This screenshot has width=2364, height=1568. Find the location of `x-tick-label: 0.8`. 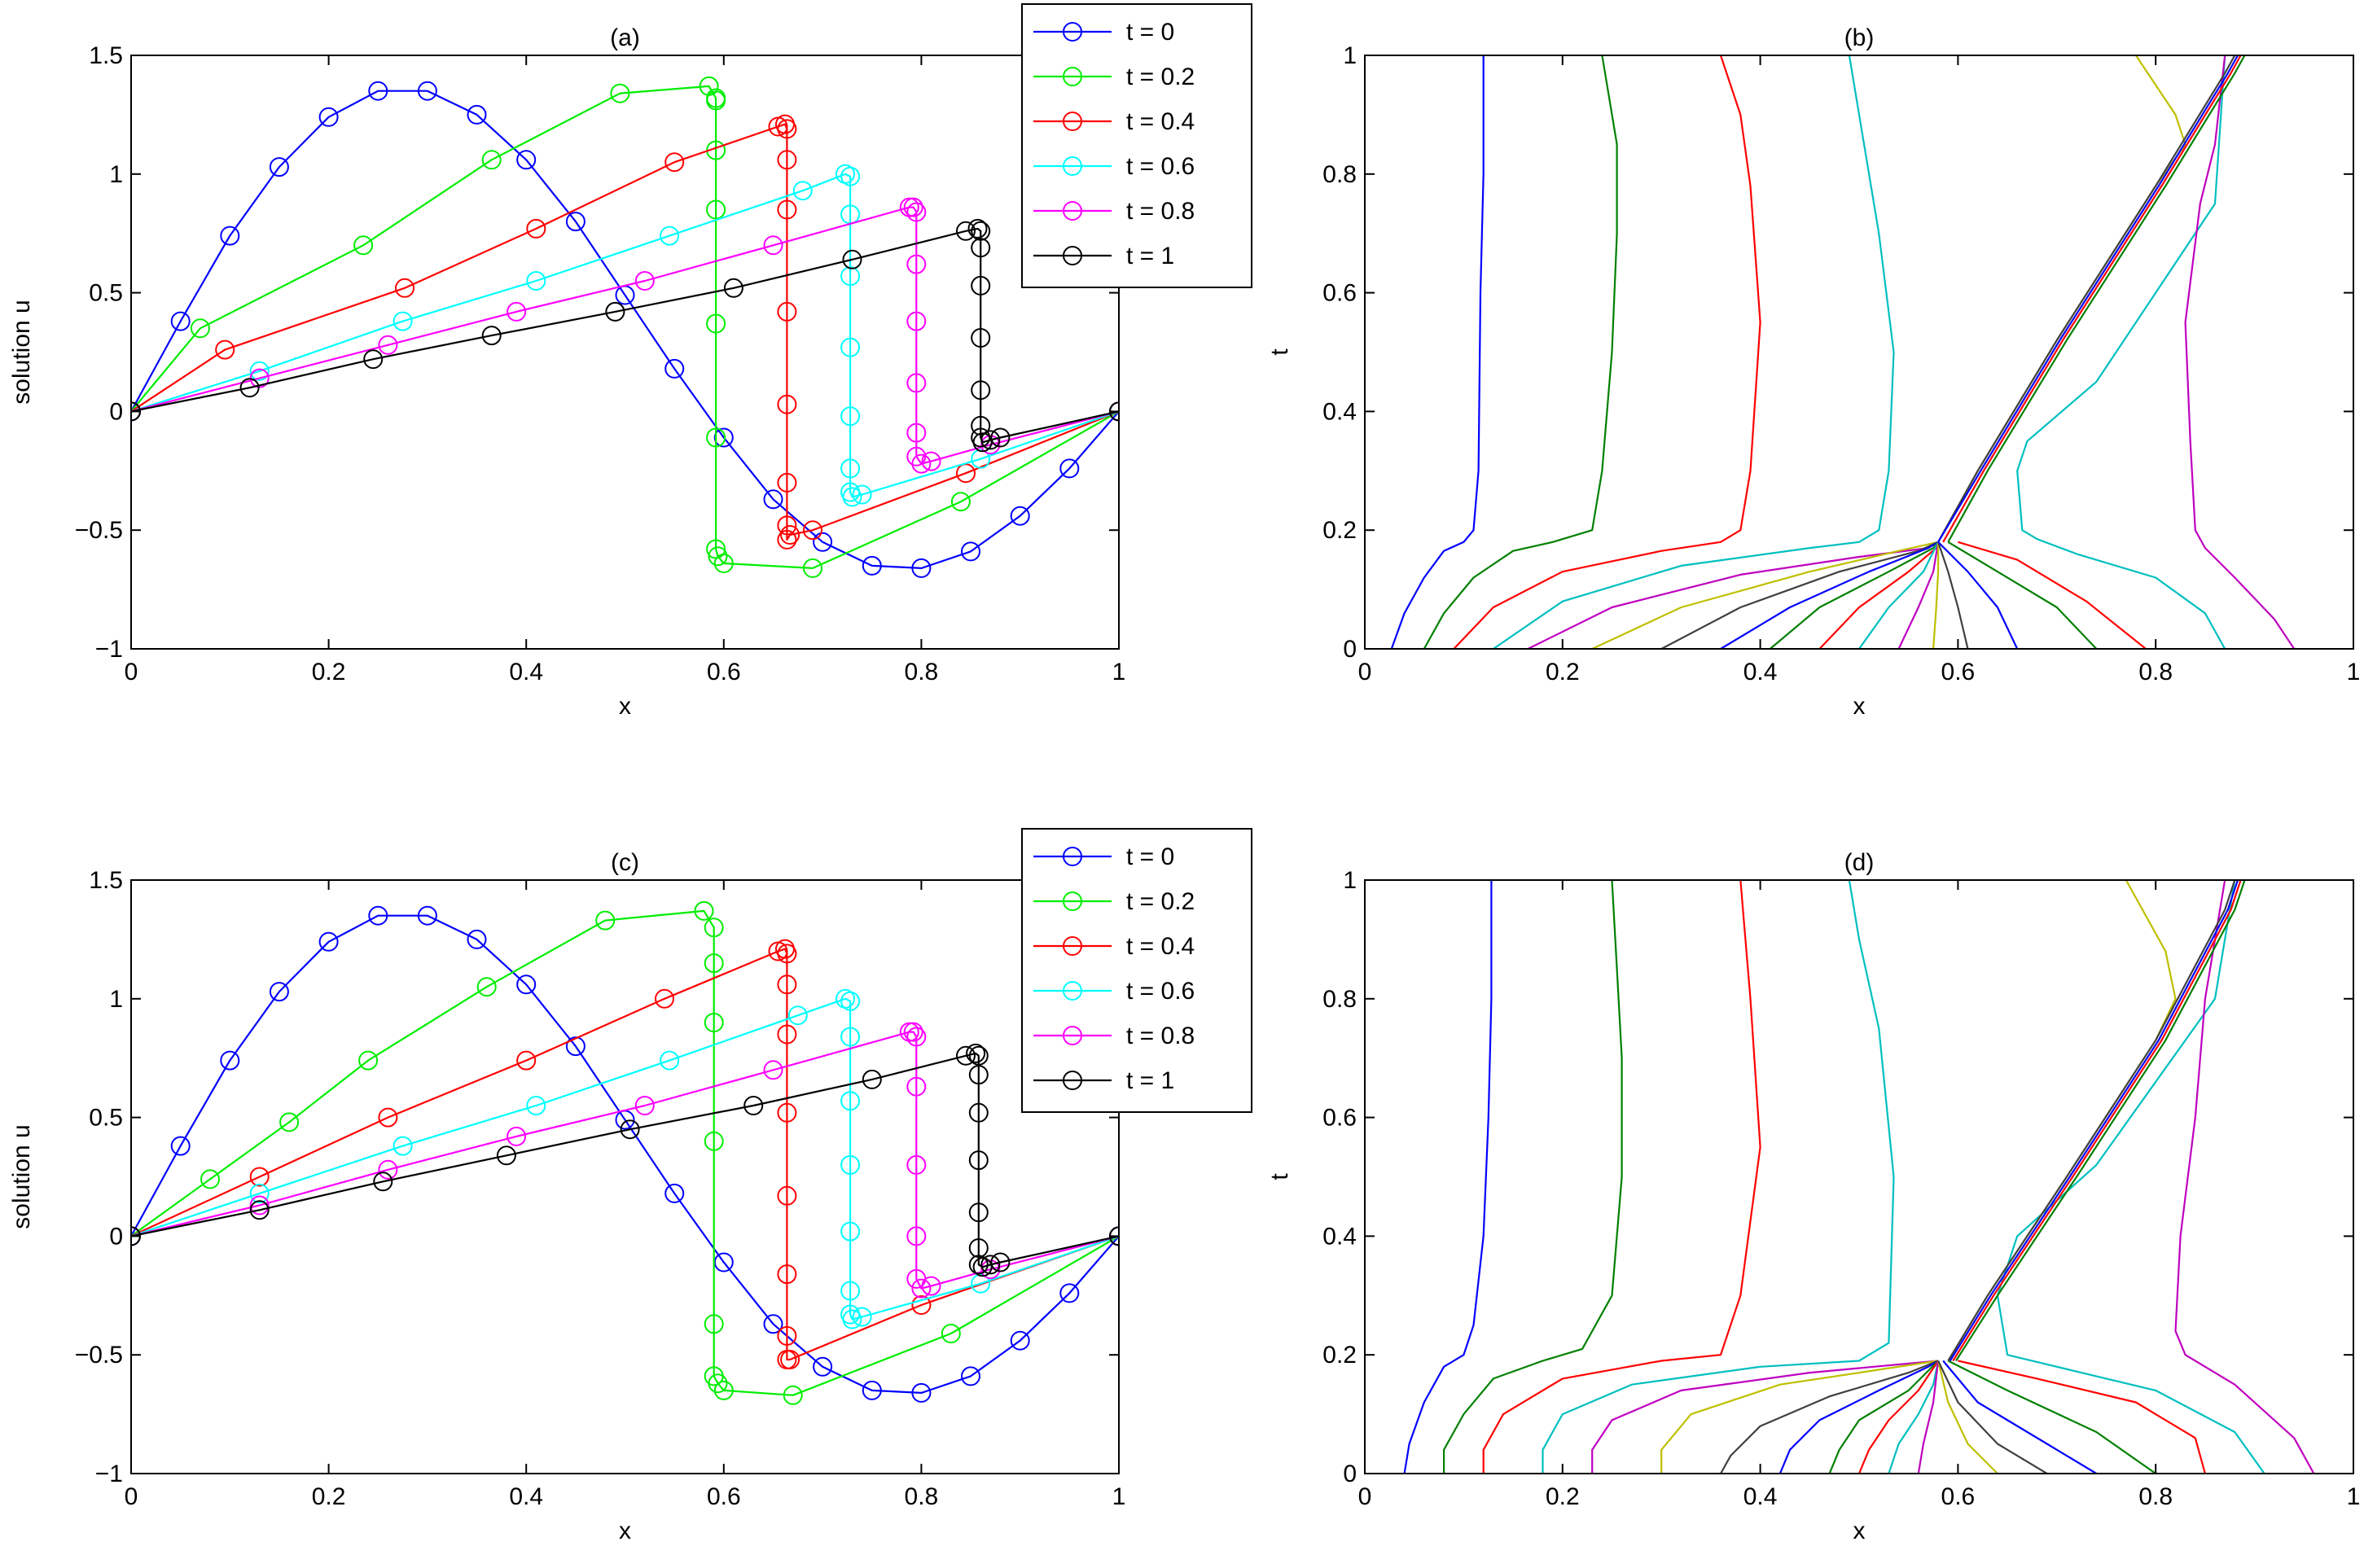

x-tick-label: 0.8 is located at coordinates (2155, 672).